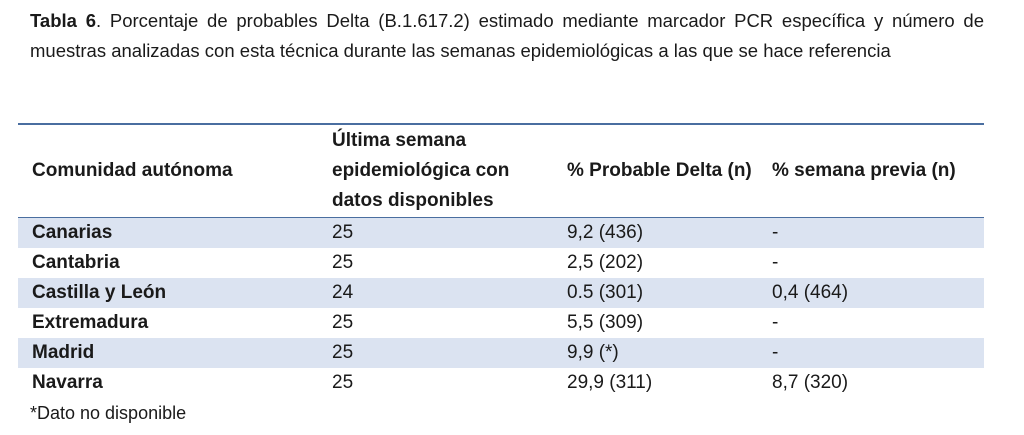 This screenshot has height=435, width=1024. Describe the element at coordinates (871, 293) in the screenshot. I see `cell-previa: 0,4 (464)` at that location.